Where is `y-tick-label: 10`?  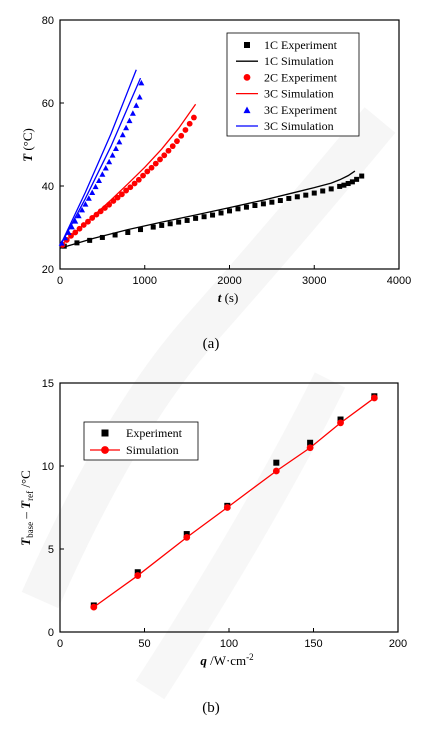
y-tick-label: 10 is located at coordinates (48, 467).